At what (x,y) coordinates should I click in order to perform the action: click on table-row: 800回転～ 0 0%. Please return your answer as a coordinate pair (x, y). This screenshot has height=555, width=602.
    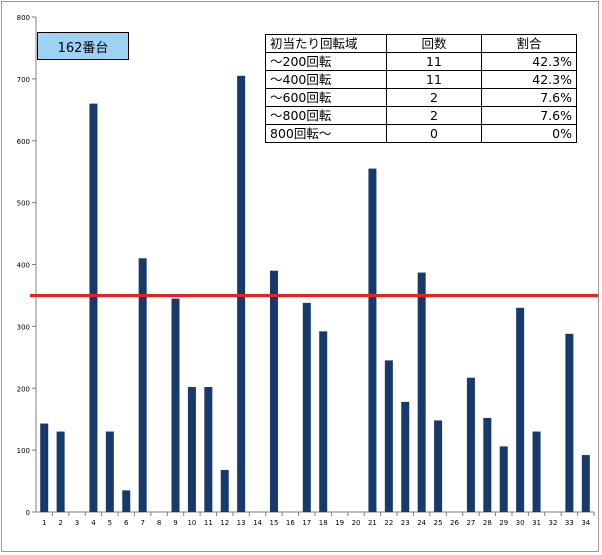
    Looking at the image, I should click on (421, 133).